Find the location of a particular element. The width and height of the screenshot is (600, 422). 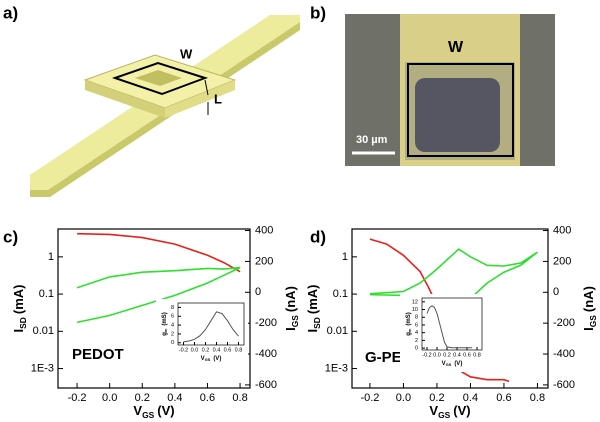

width-label: W is located at coordinates (186, 53).